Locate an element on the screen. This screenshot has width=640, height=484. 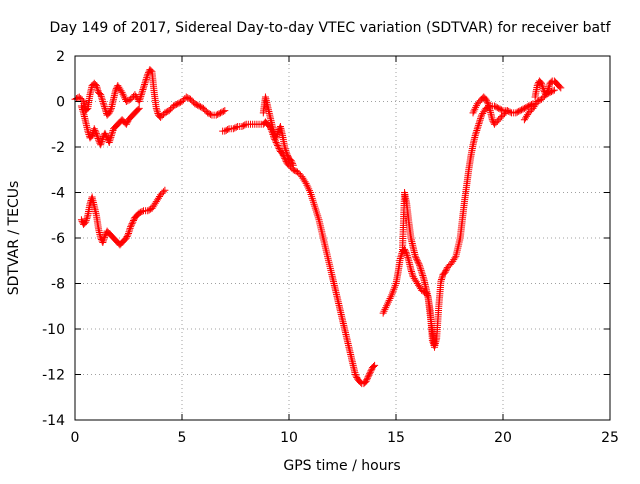
y-tick-label: -8 is located at coordinates (58, 285).